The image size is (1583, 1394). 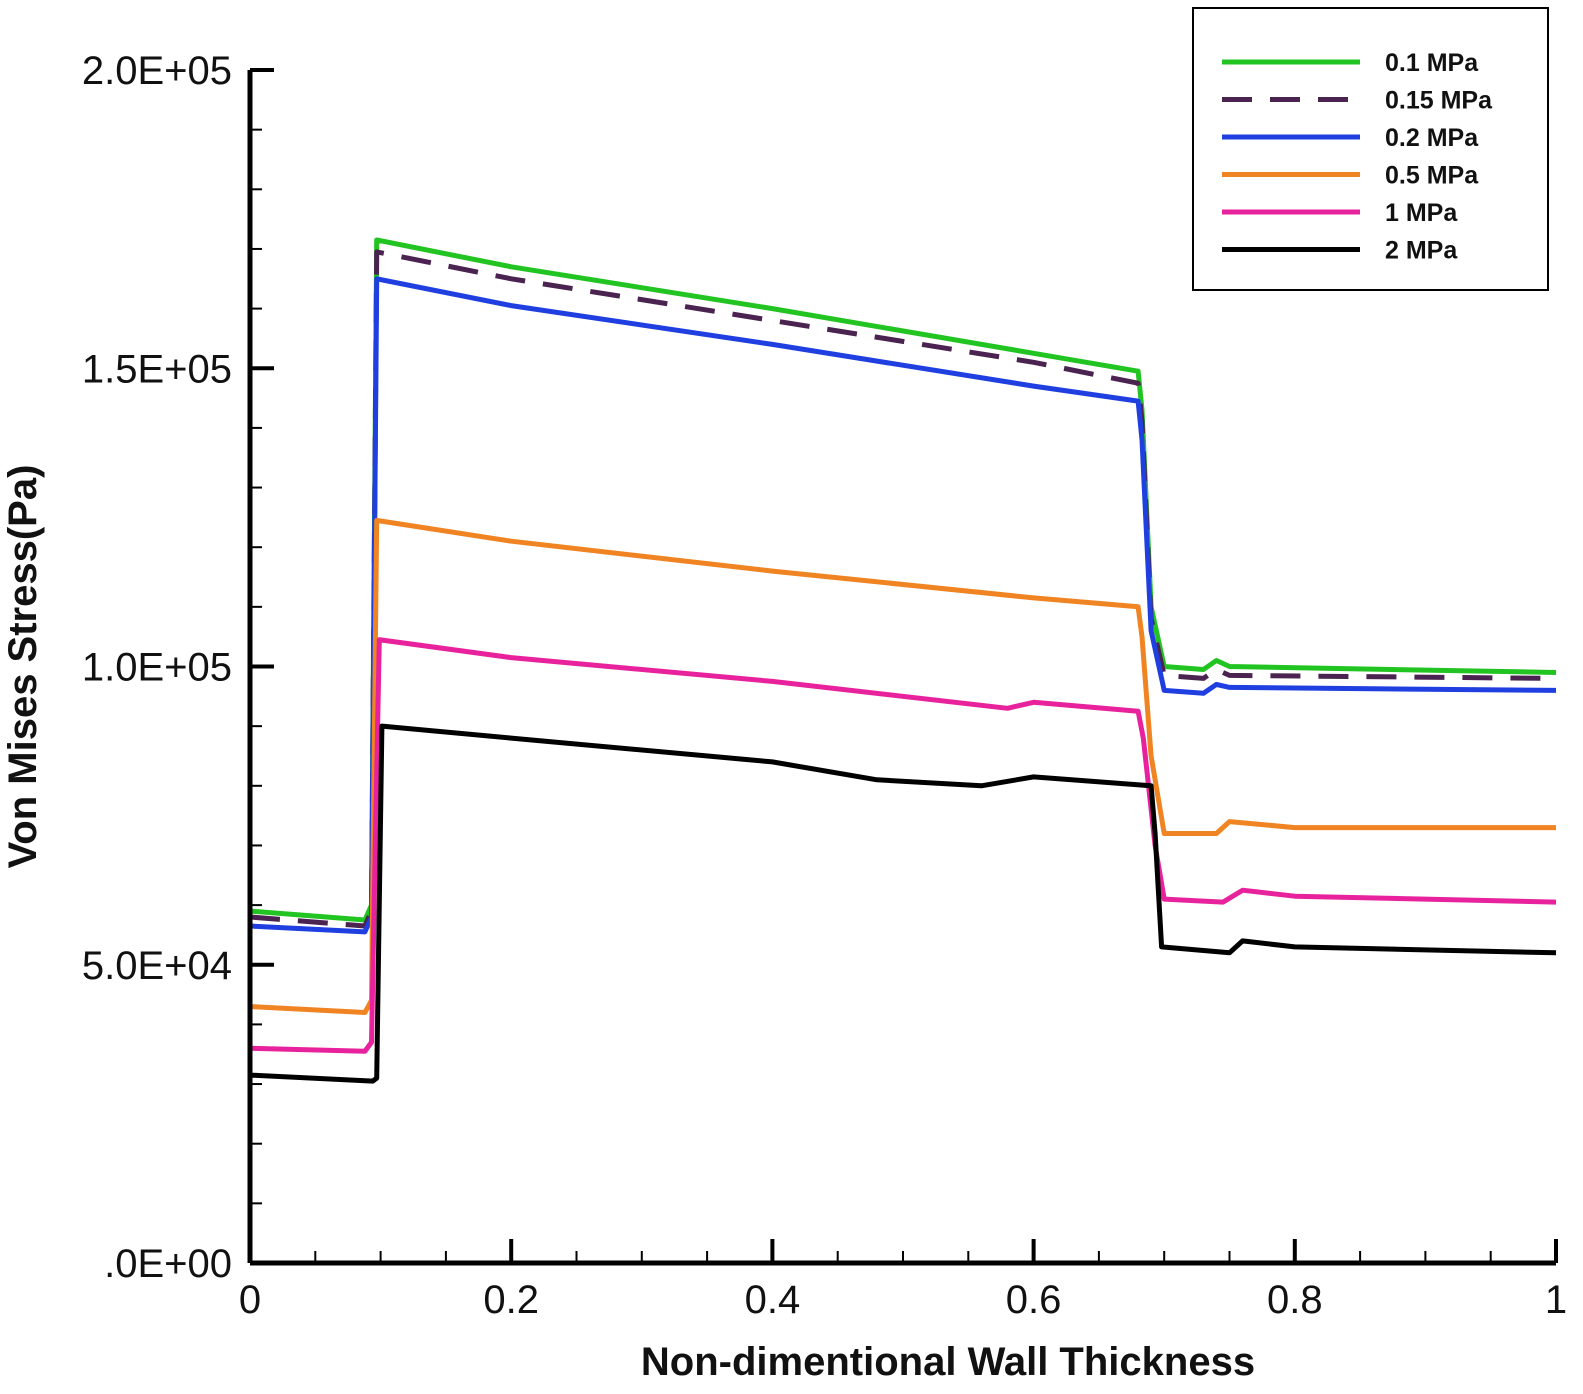 What do you see at coordinates (948, 1362) in the screenshot?
I see `x-axis-title: Non-dimentional Wall Thickness` at bounding box center [948, 1362].